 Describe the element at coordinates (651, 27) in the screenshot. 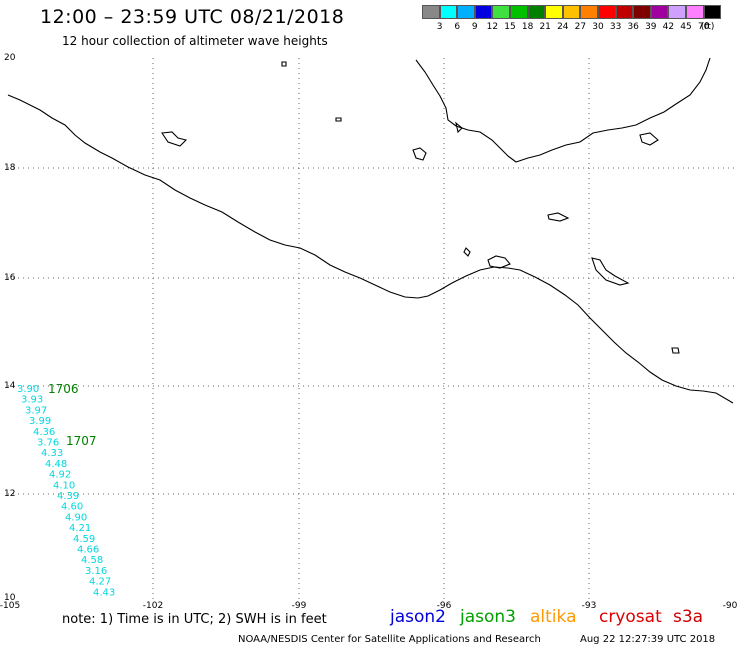

I see `legend-label: 39` at that location.